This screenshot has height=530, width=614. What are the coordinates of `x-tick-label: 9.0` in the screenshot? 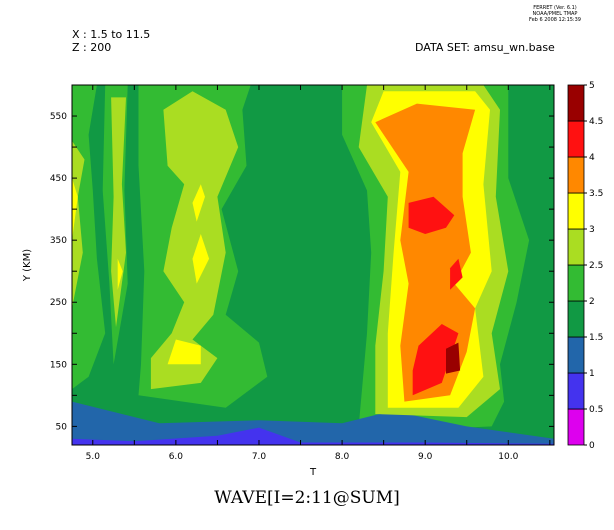 It's located at (425, 457).